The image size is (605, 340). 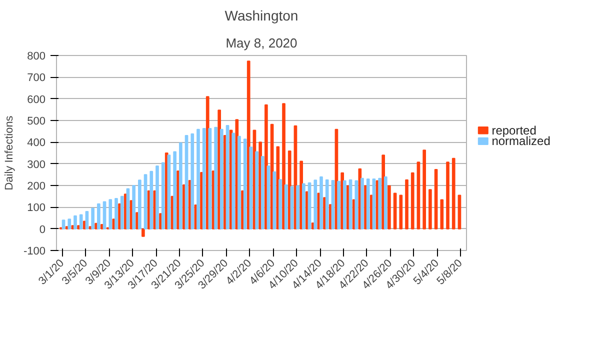 I want to click on y-tick-label: 400, so click(x=36, y=143).